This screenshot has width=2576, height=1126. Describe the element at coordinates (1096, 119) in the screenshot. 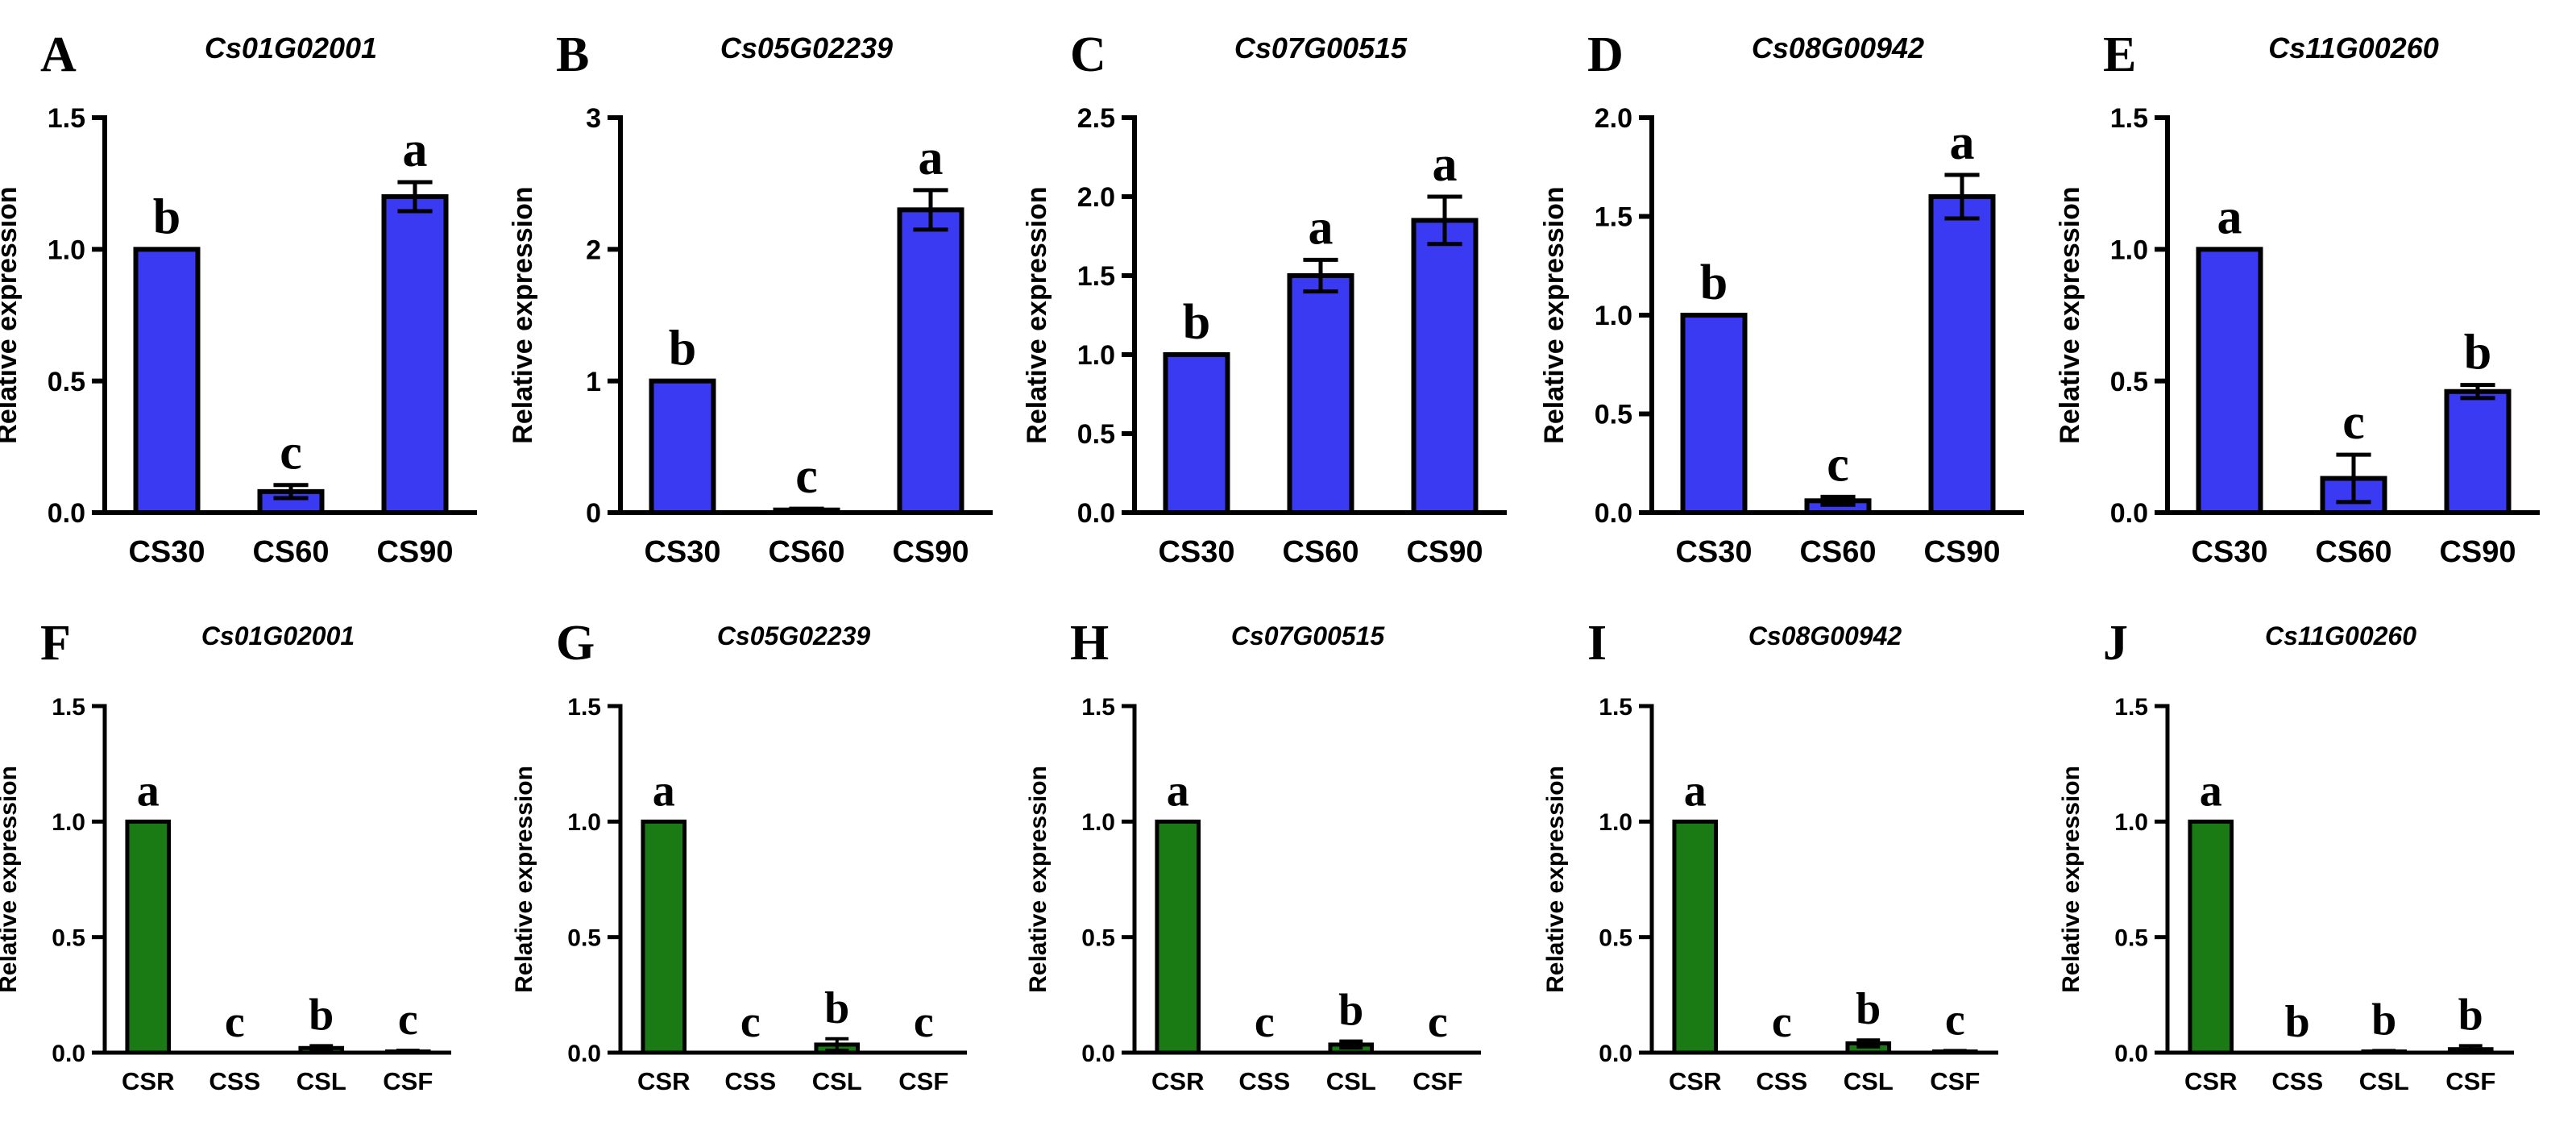

I see `y-tick-label: 2.5` at that location.